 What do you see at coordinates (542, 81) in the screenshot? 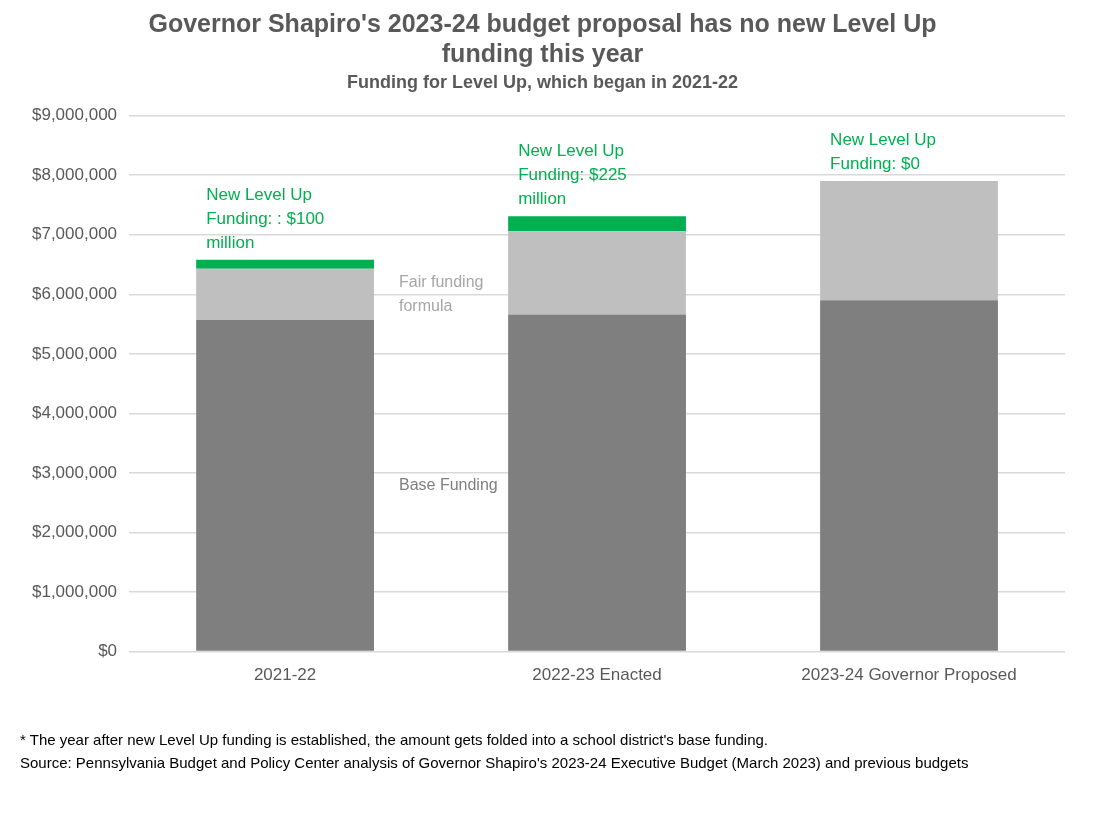
I see `chart-subtitle: Funding for Level Up, which began in 2021-22` at bounding box center [542, 81].